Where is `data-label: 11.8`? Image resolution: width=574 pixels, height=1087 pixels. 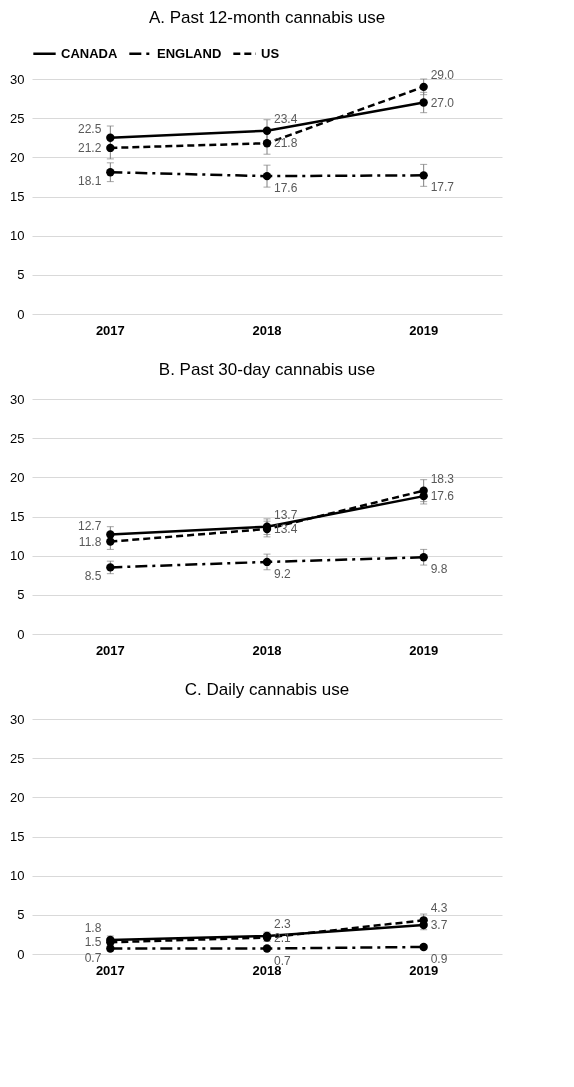 data-label: 11.8 is located at coordinates (90, 541).